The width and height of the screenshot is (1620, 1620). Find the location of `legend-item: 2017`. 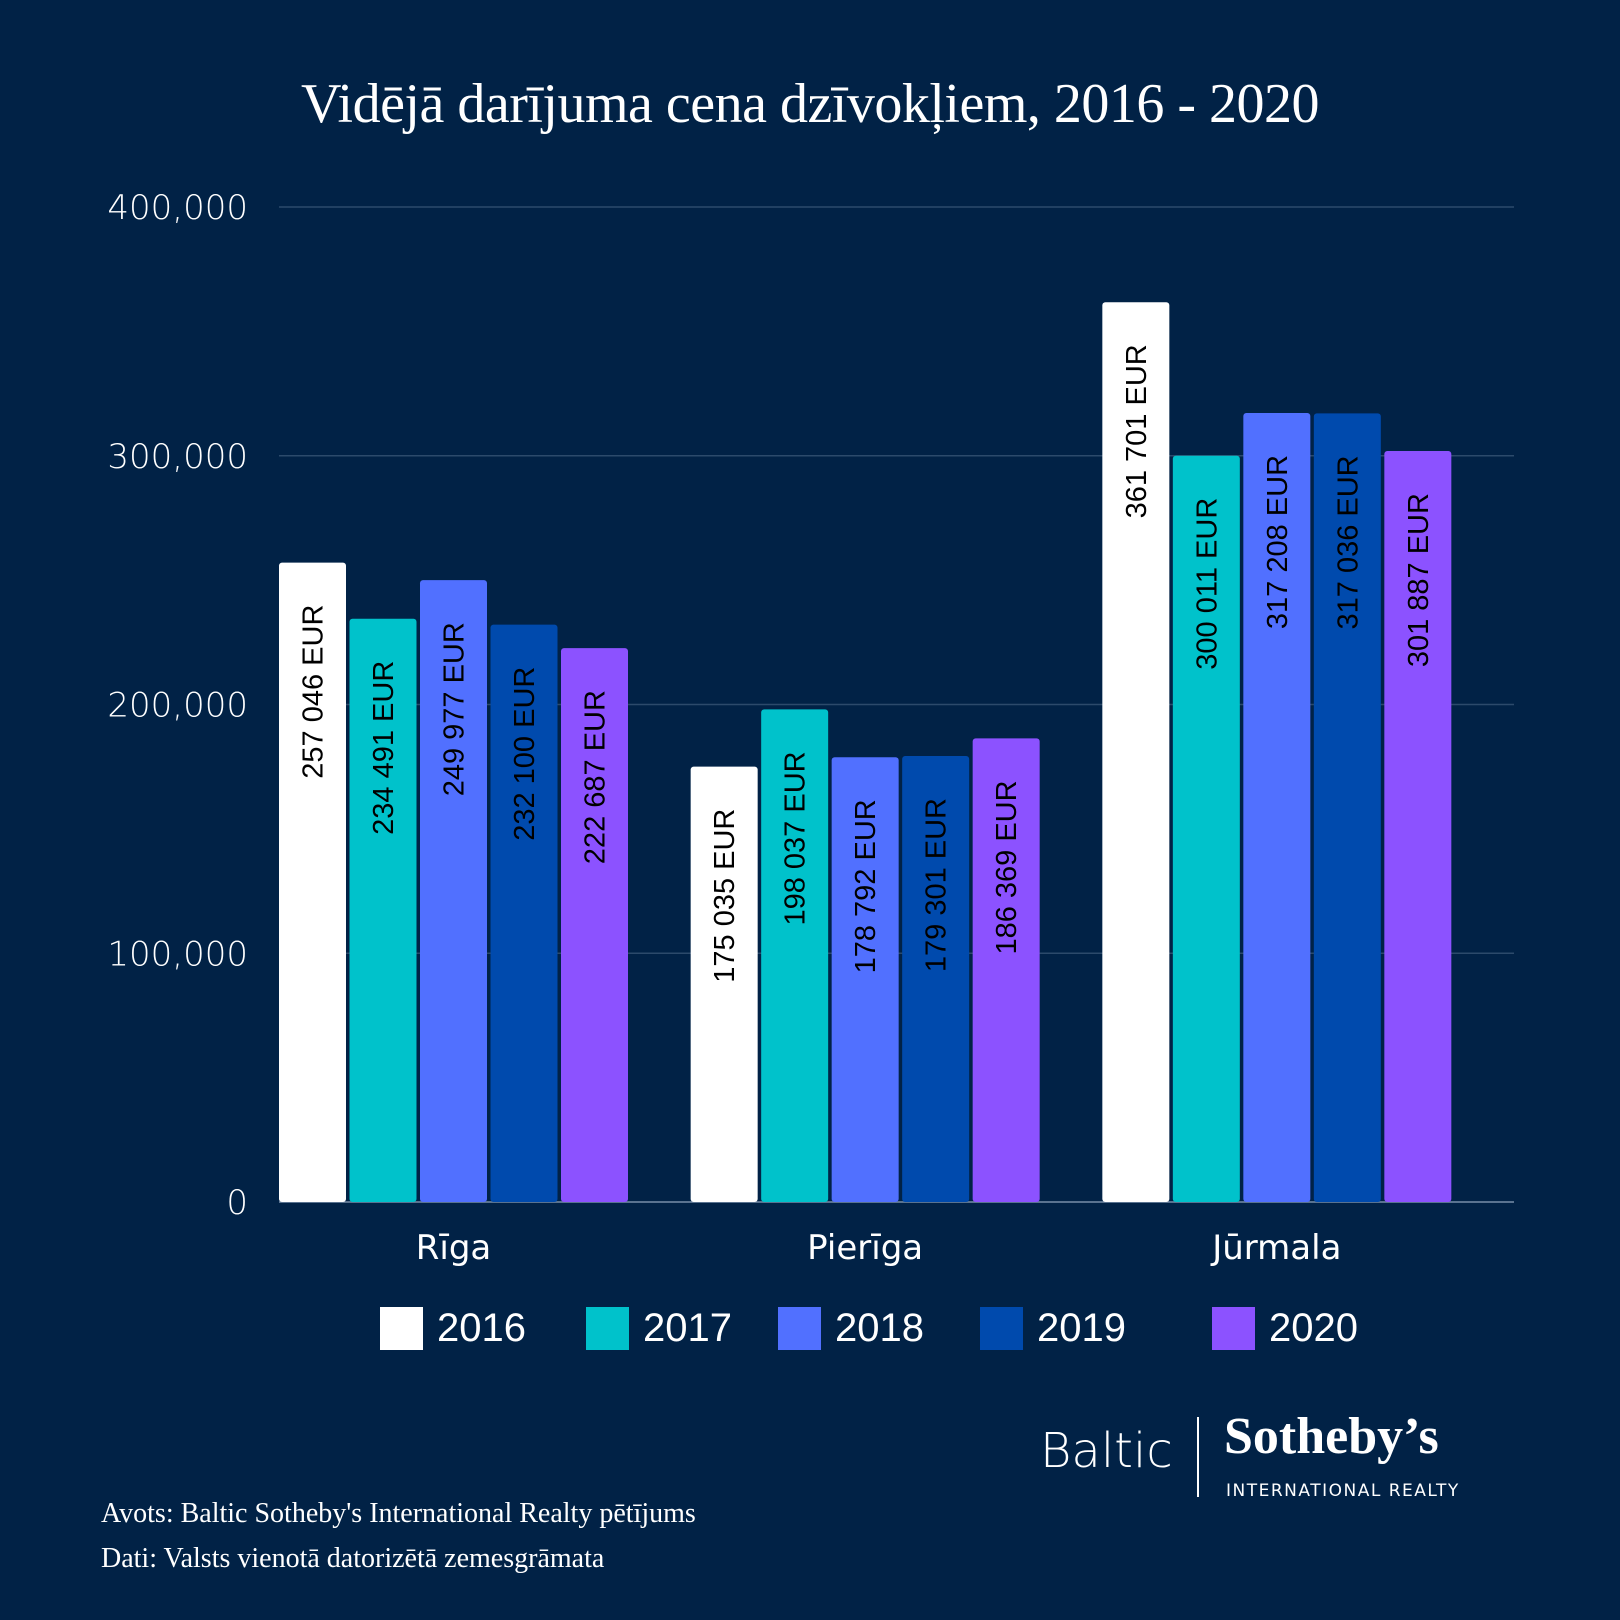

legend-item: 2017 is located at coordinates (659, 1328).